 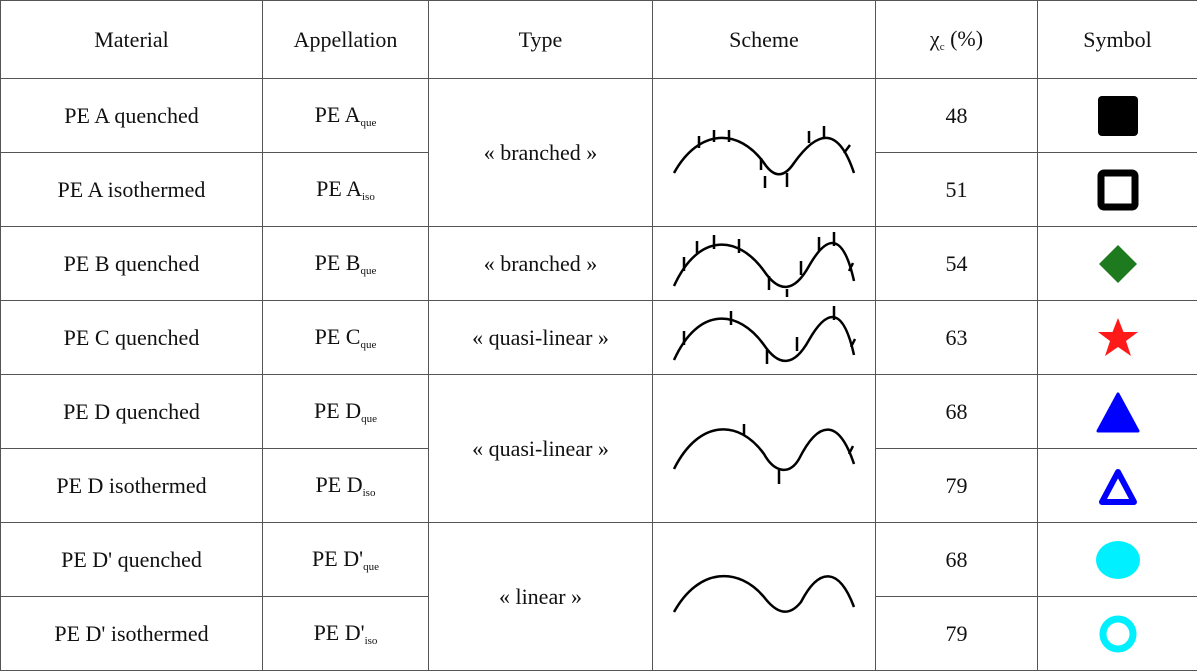 I want to click on diamond, so click(x=1117, y=263).